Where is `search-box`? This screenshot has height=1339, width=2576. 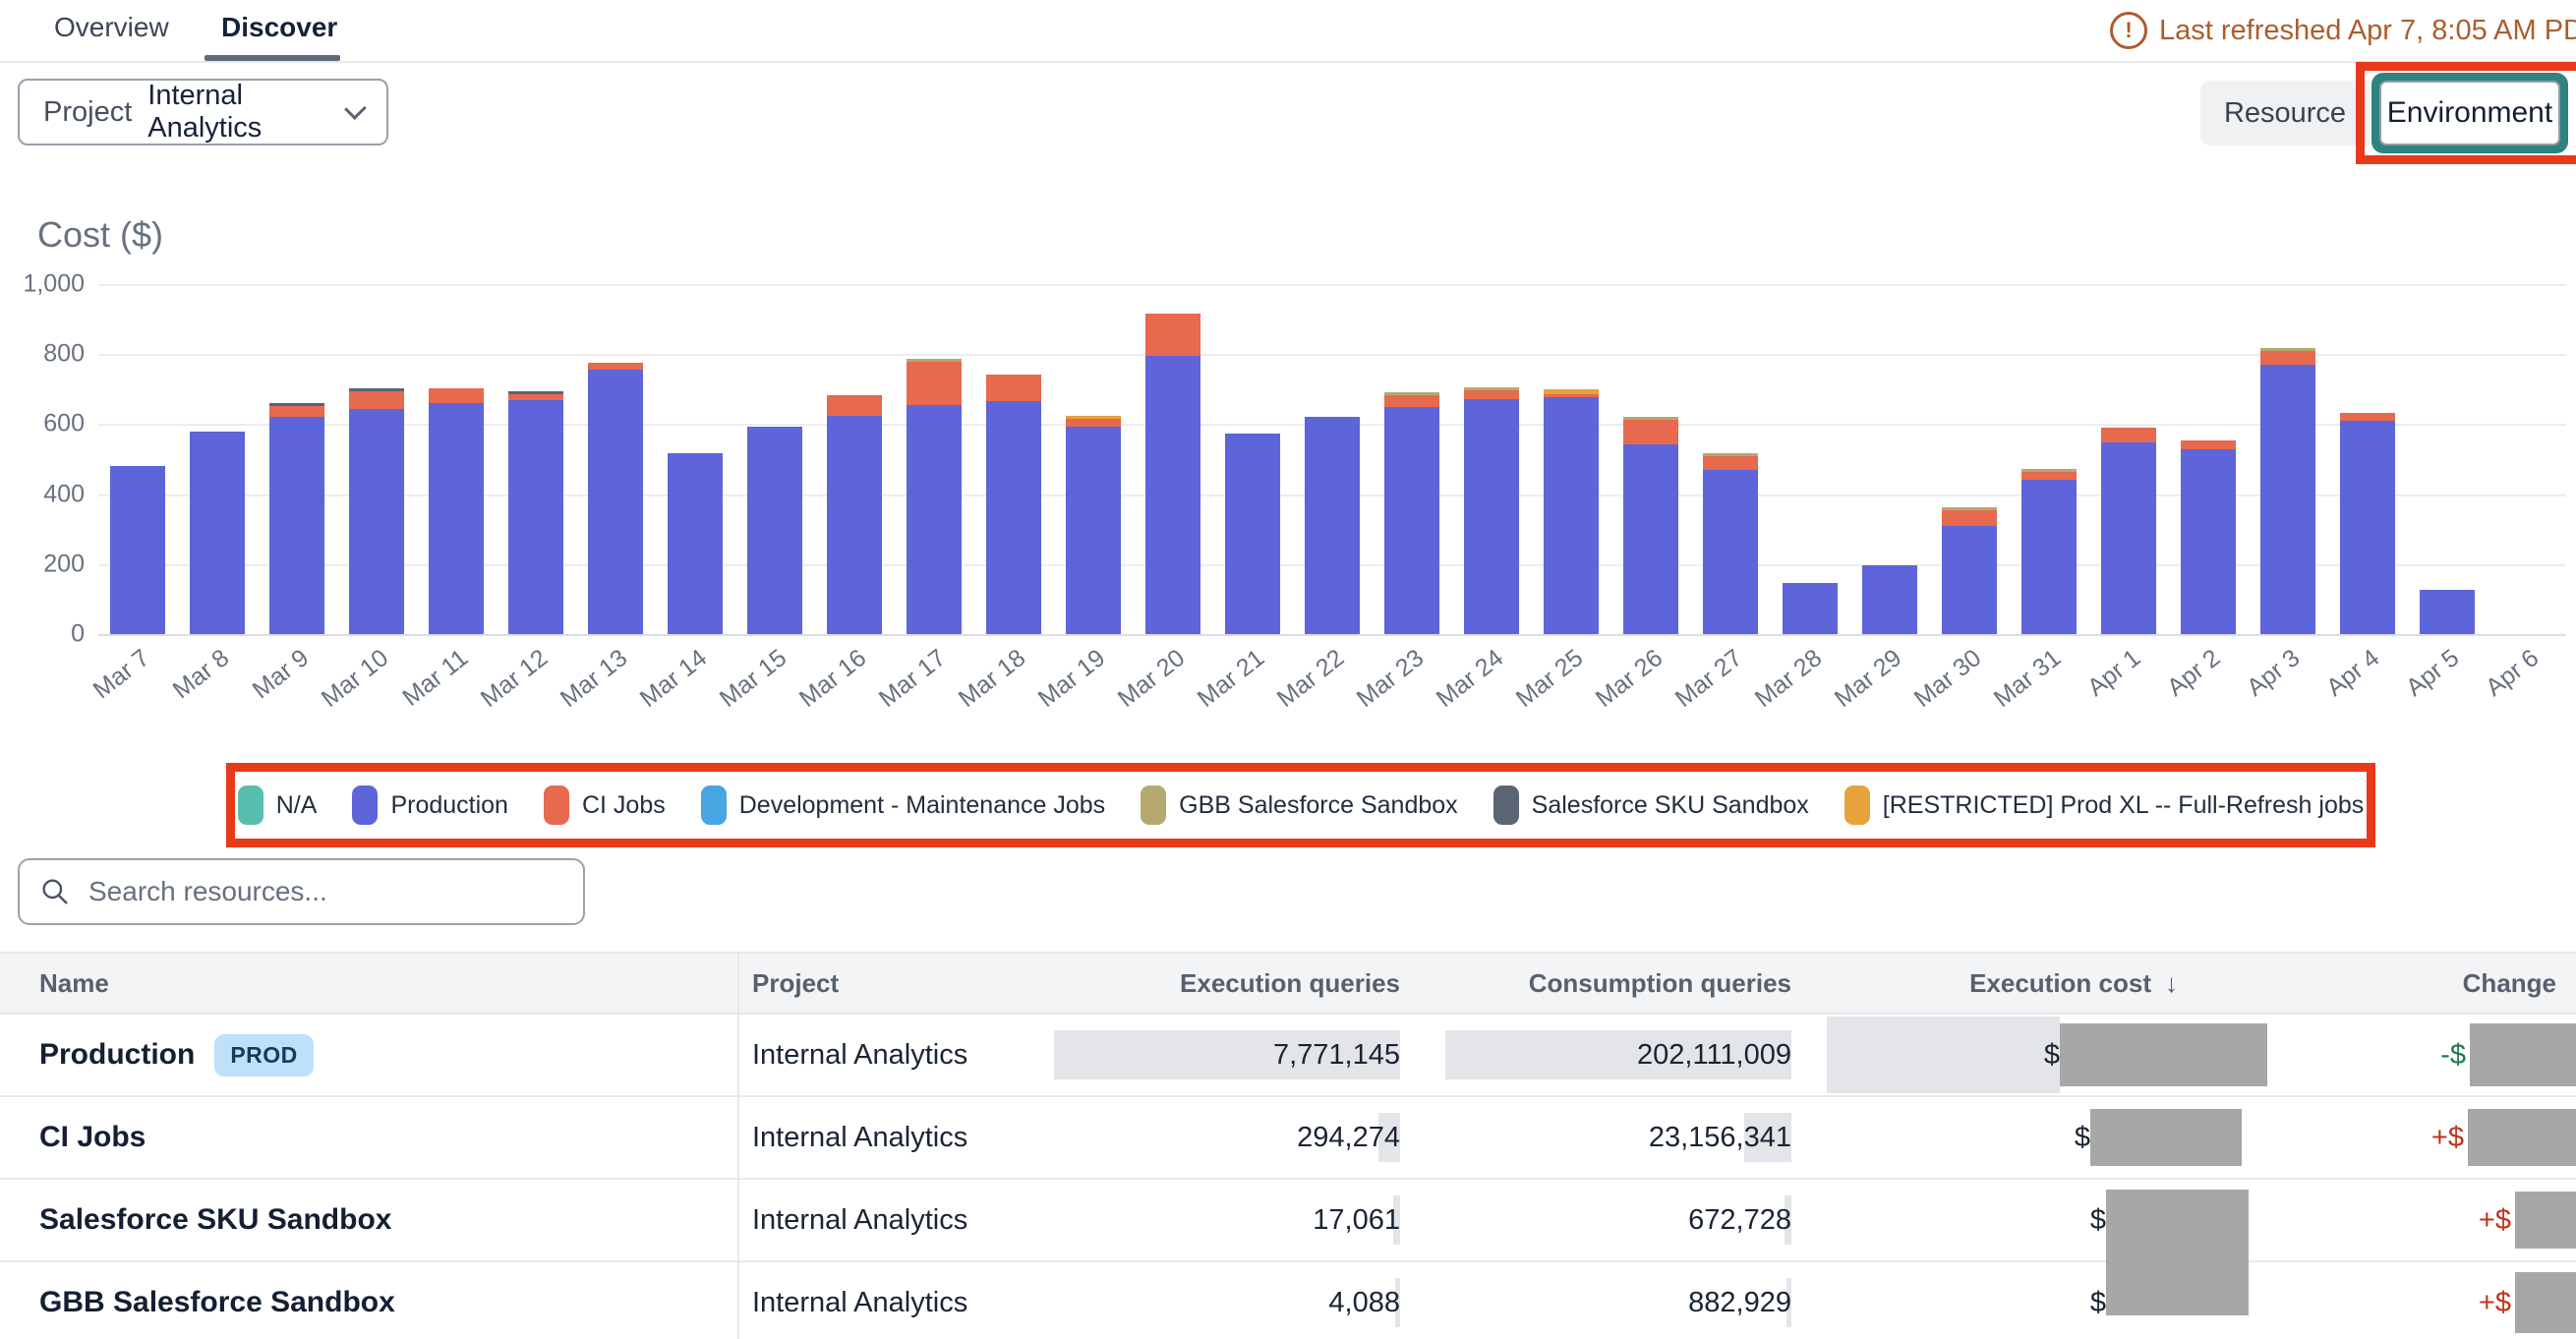
search-box is located at coordinates (301, 891).